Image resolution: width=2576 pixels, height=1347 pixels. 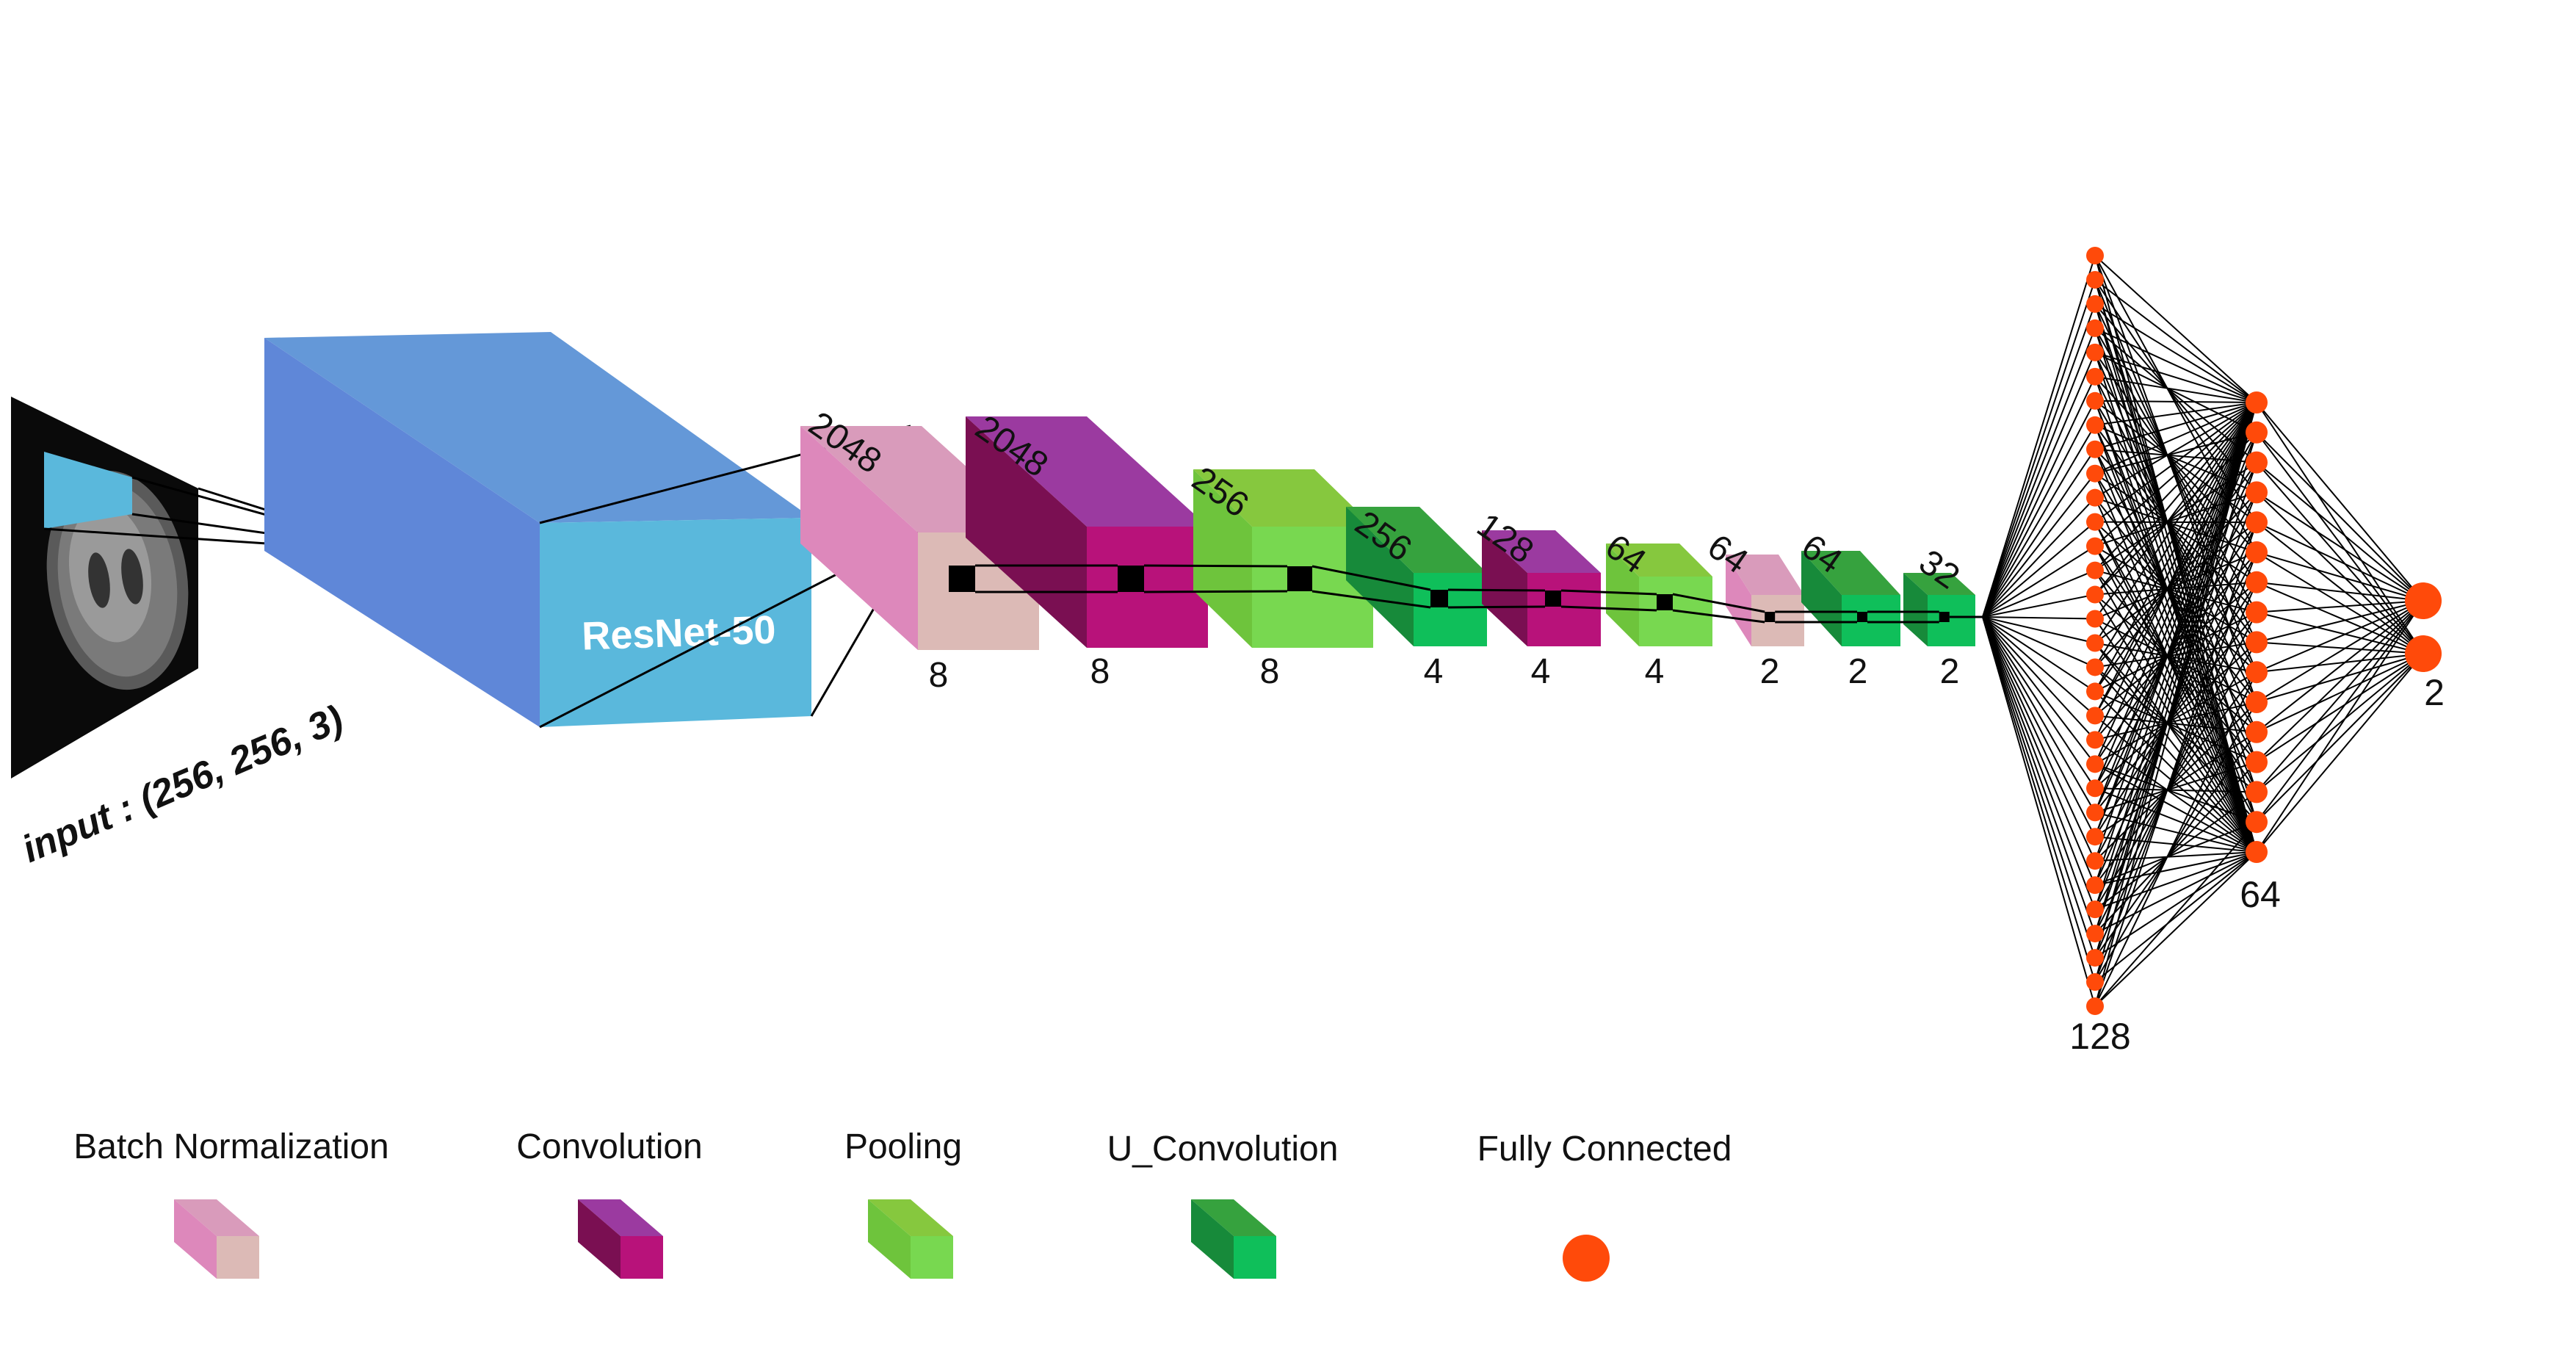 I want to click on kernel-connection-5-b, so click(x=1608, y=608).